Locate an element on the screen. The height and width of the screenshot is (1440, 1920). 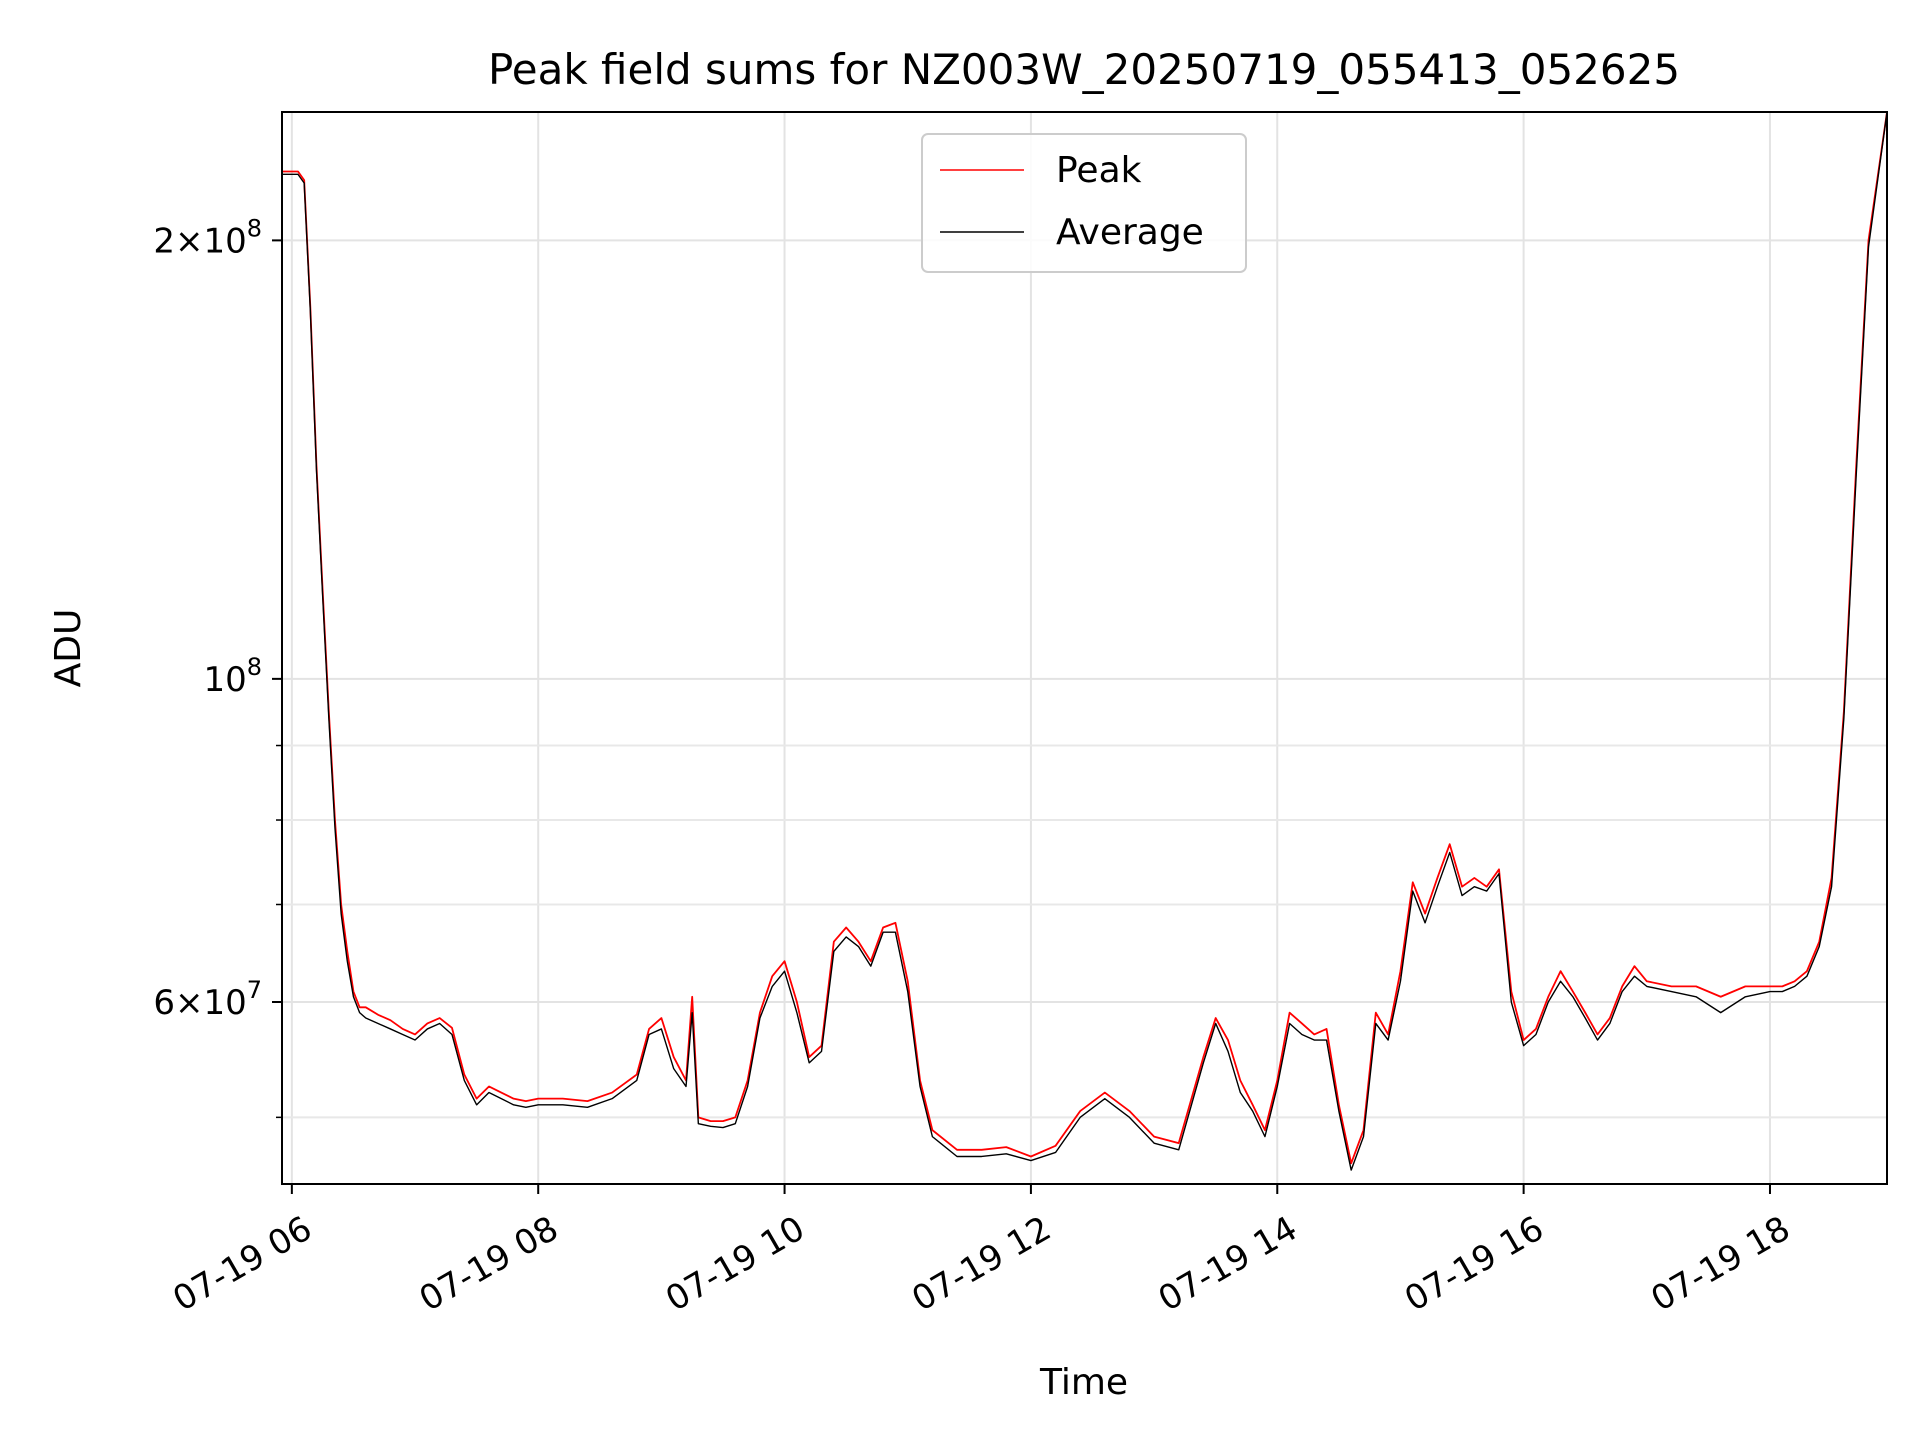
x-axis-label: Time is located at coordinates (1083, 1382).